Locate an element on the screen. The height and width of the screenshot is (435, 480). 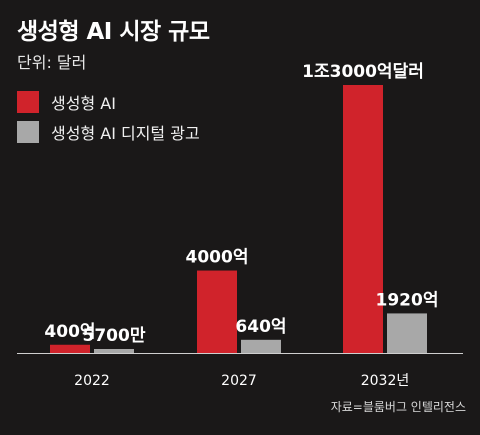
legend-item-digital-ads: 생성형 AI 디지털 광고 is located at coordinates (108, 132).